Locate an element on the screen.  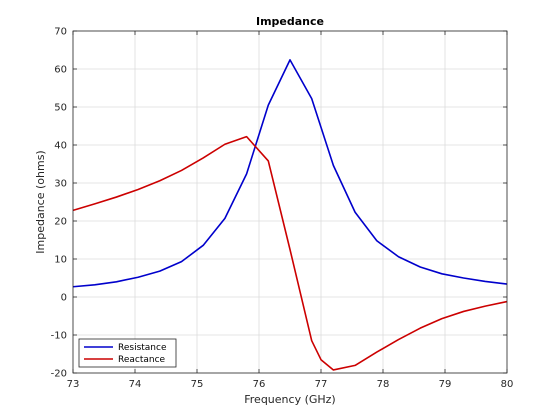
y-axis-label: Impedance (ohms) is located at coordinates (40, 201).